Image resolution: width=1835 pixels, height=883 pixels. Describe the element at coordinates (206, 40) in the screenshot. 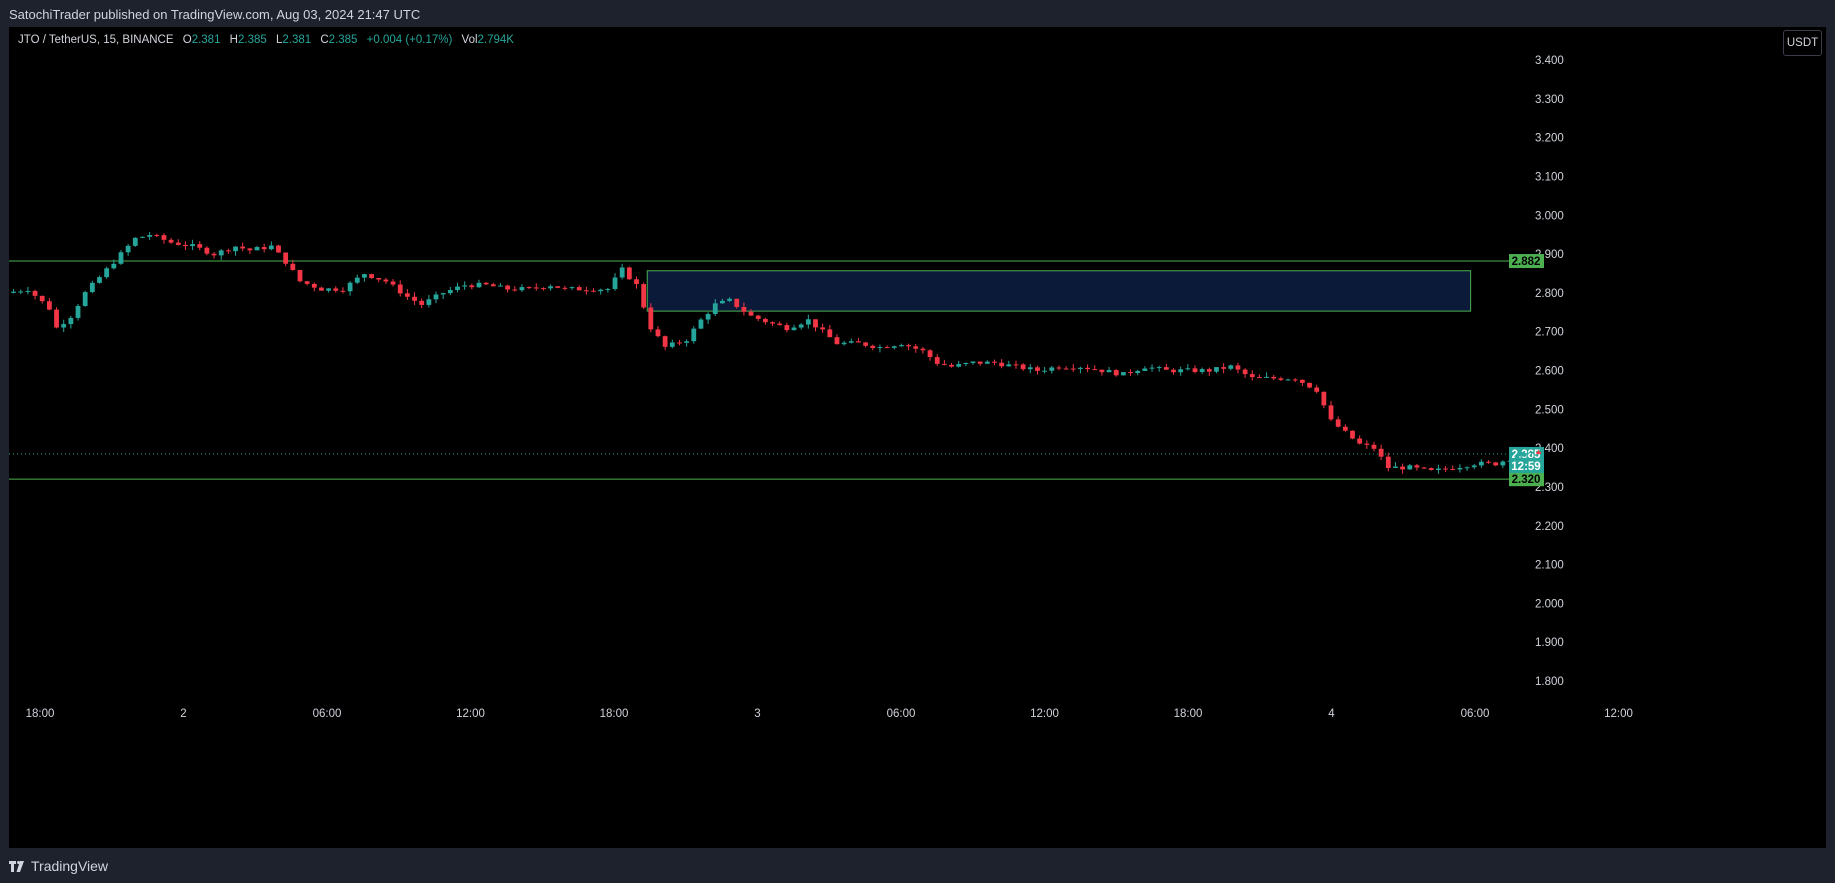

I see `open-value: 2.381` at that location.